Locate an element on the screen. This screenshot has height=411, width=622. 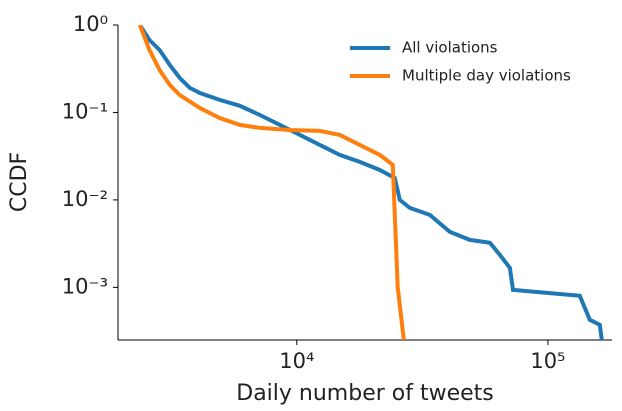
x-axis-label: Daily number of tweets is located at coordinates (365, 393).